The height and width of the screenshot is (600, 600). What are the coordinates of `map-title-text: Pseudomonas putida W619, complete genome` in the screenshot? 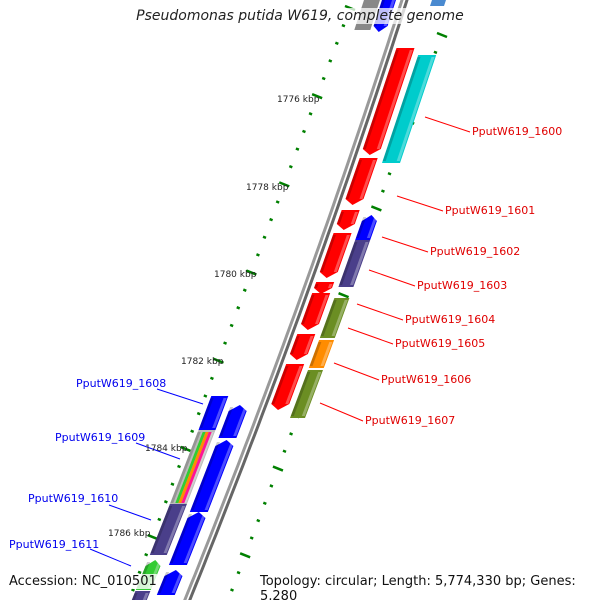 It's located at (300, 16).